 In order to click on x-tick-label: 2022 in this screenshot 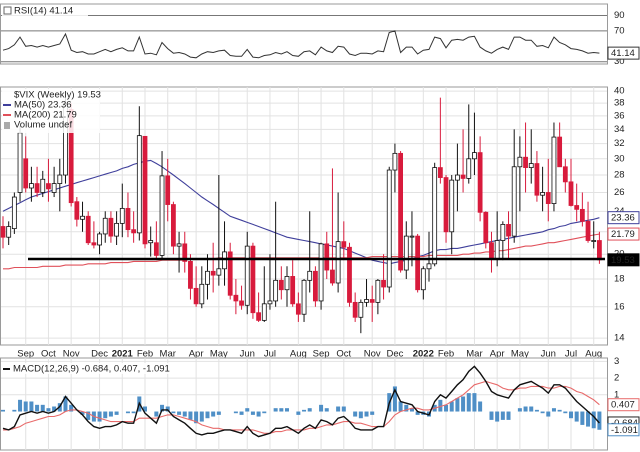, I will do `click(423, 354)`.